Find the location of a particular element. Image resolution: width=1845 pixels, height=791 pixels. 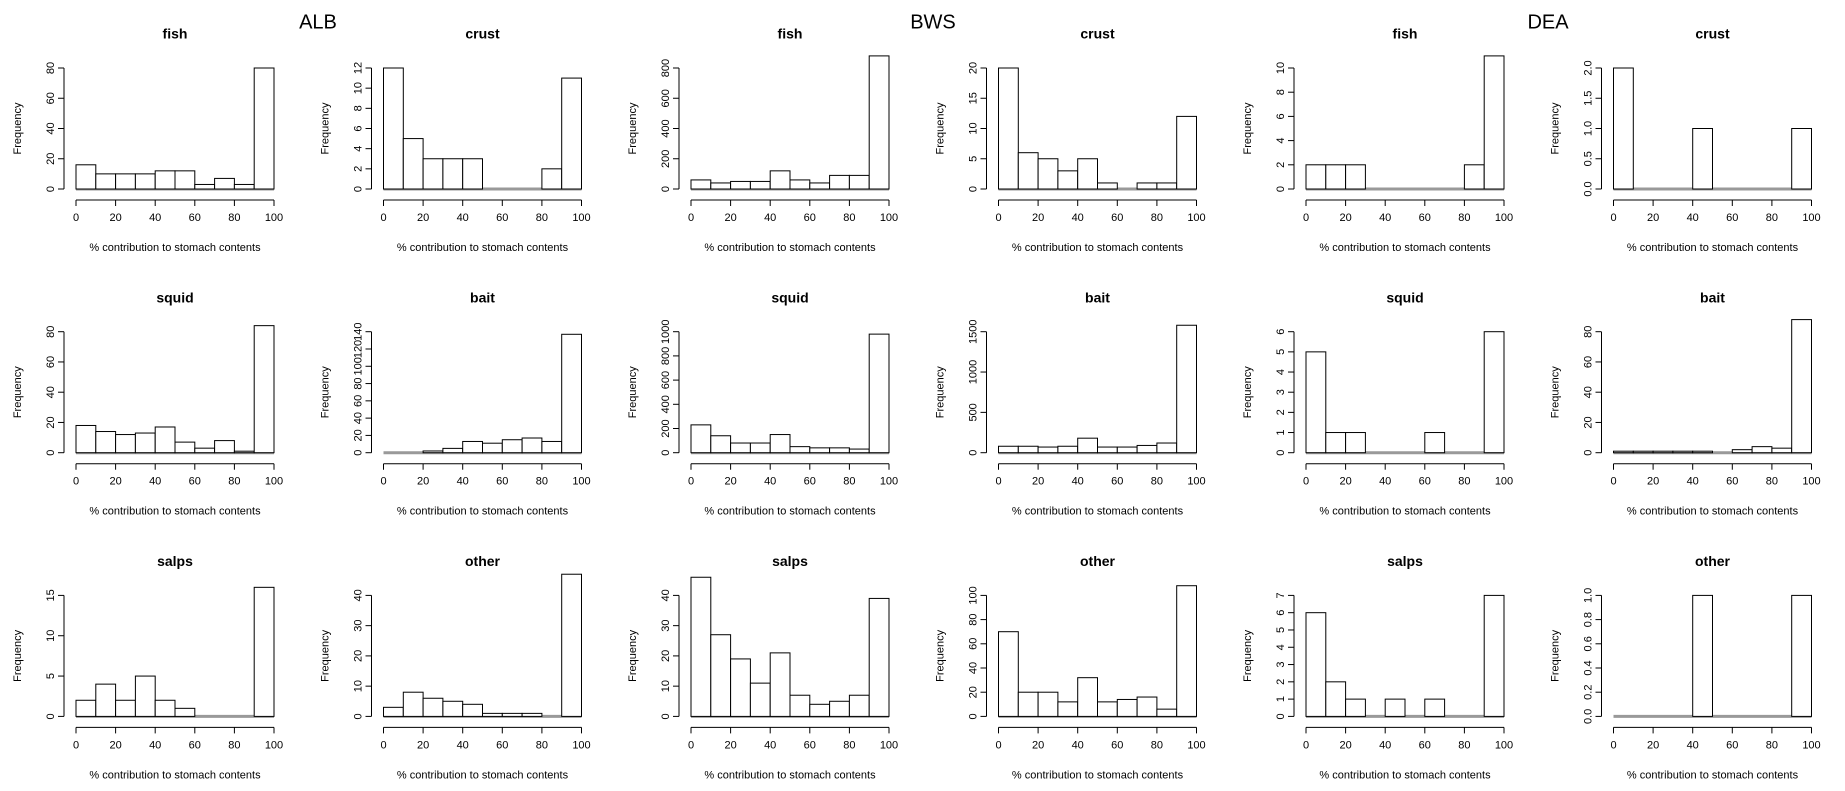

y-tick-label: 1000 is located at coordinates (973, 372).